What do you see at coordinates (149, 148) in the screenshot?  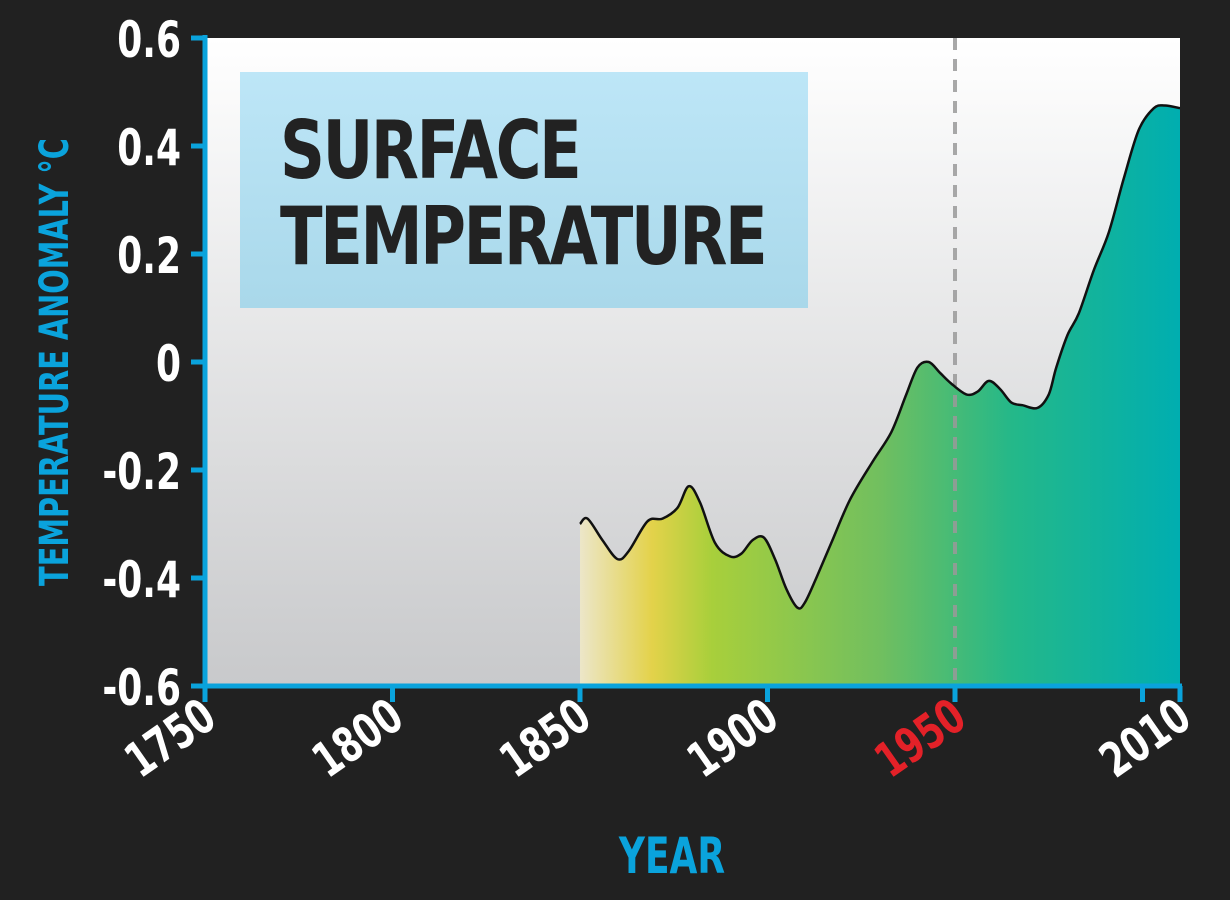 I see `y-tick-label: 0.4` at bounding box center [149, 148].